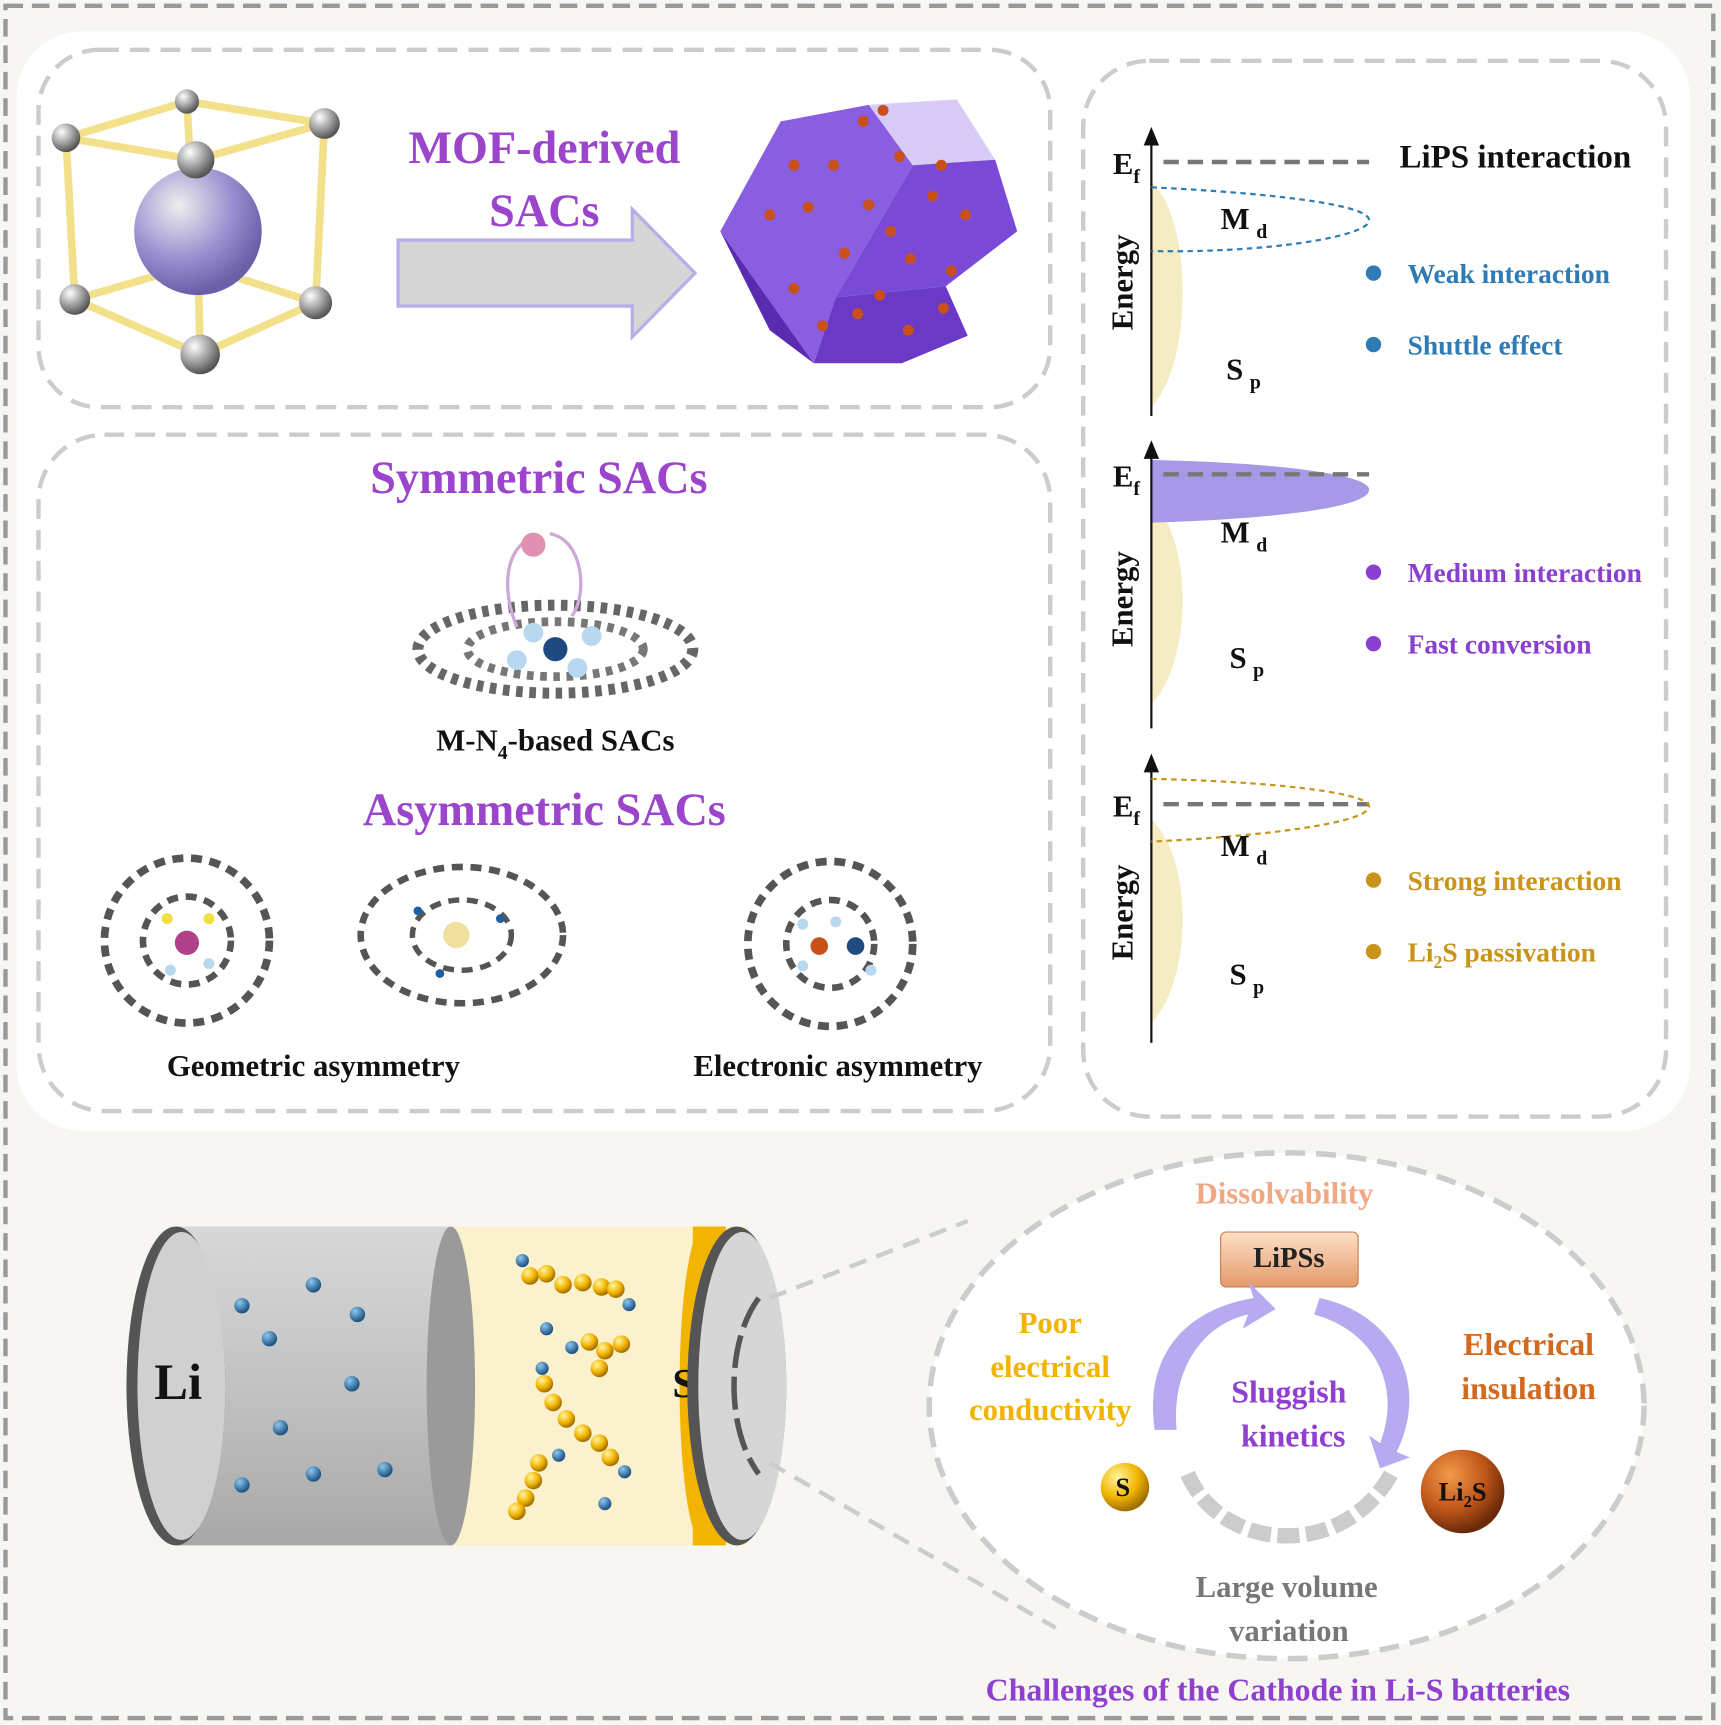 This screenshot has height=1725, width=1721. I want to click on mof-title-line1: MOF-derived, so click(544, 147).